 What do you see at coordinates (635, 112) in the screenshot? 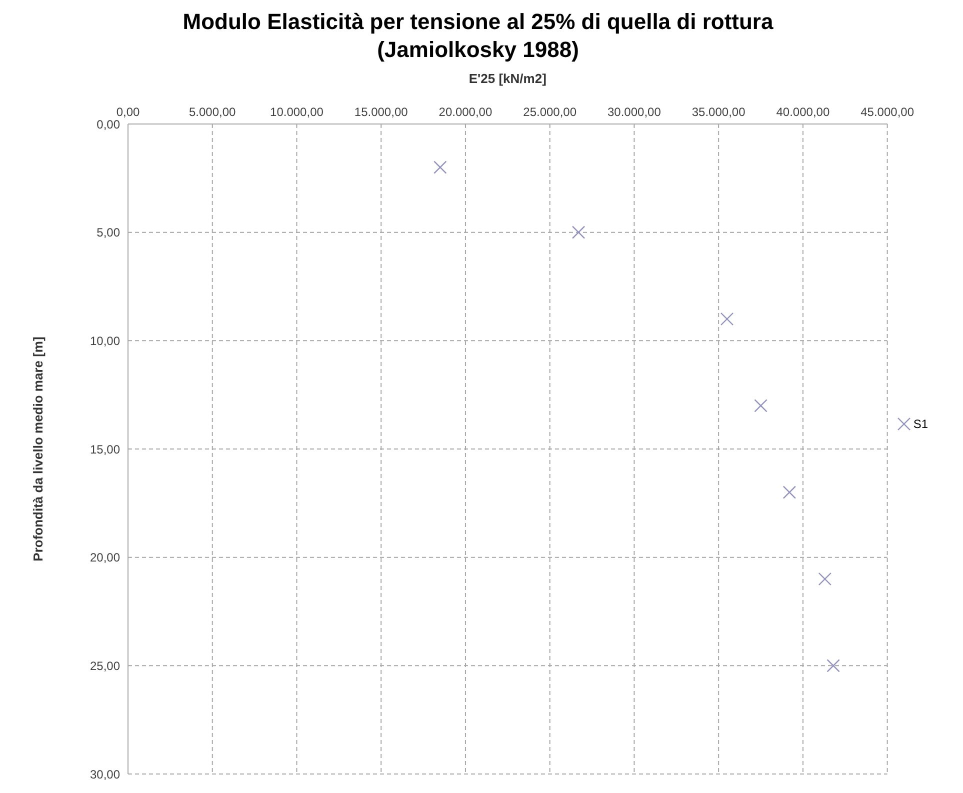
I see `x-tick-label: 30.000,00` at bounding box center [635, 112].